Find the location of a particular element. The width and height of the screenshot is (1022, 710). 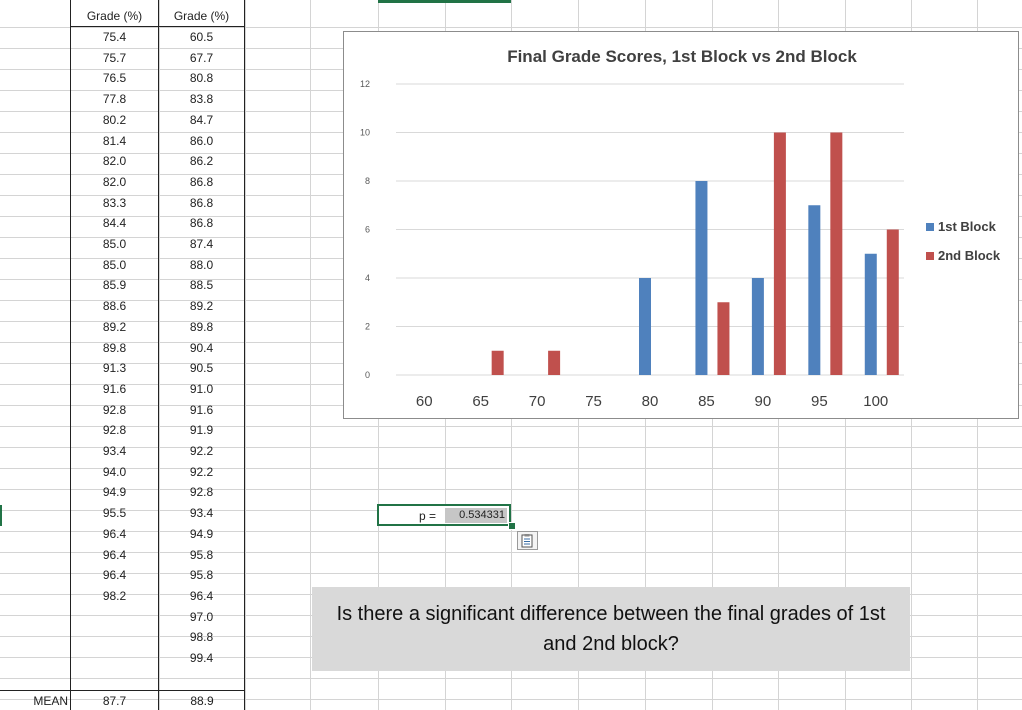

x-tick-label: 65 is located at coordinates (480, 401).